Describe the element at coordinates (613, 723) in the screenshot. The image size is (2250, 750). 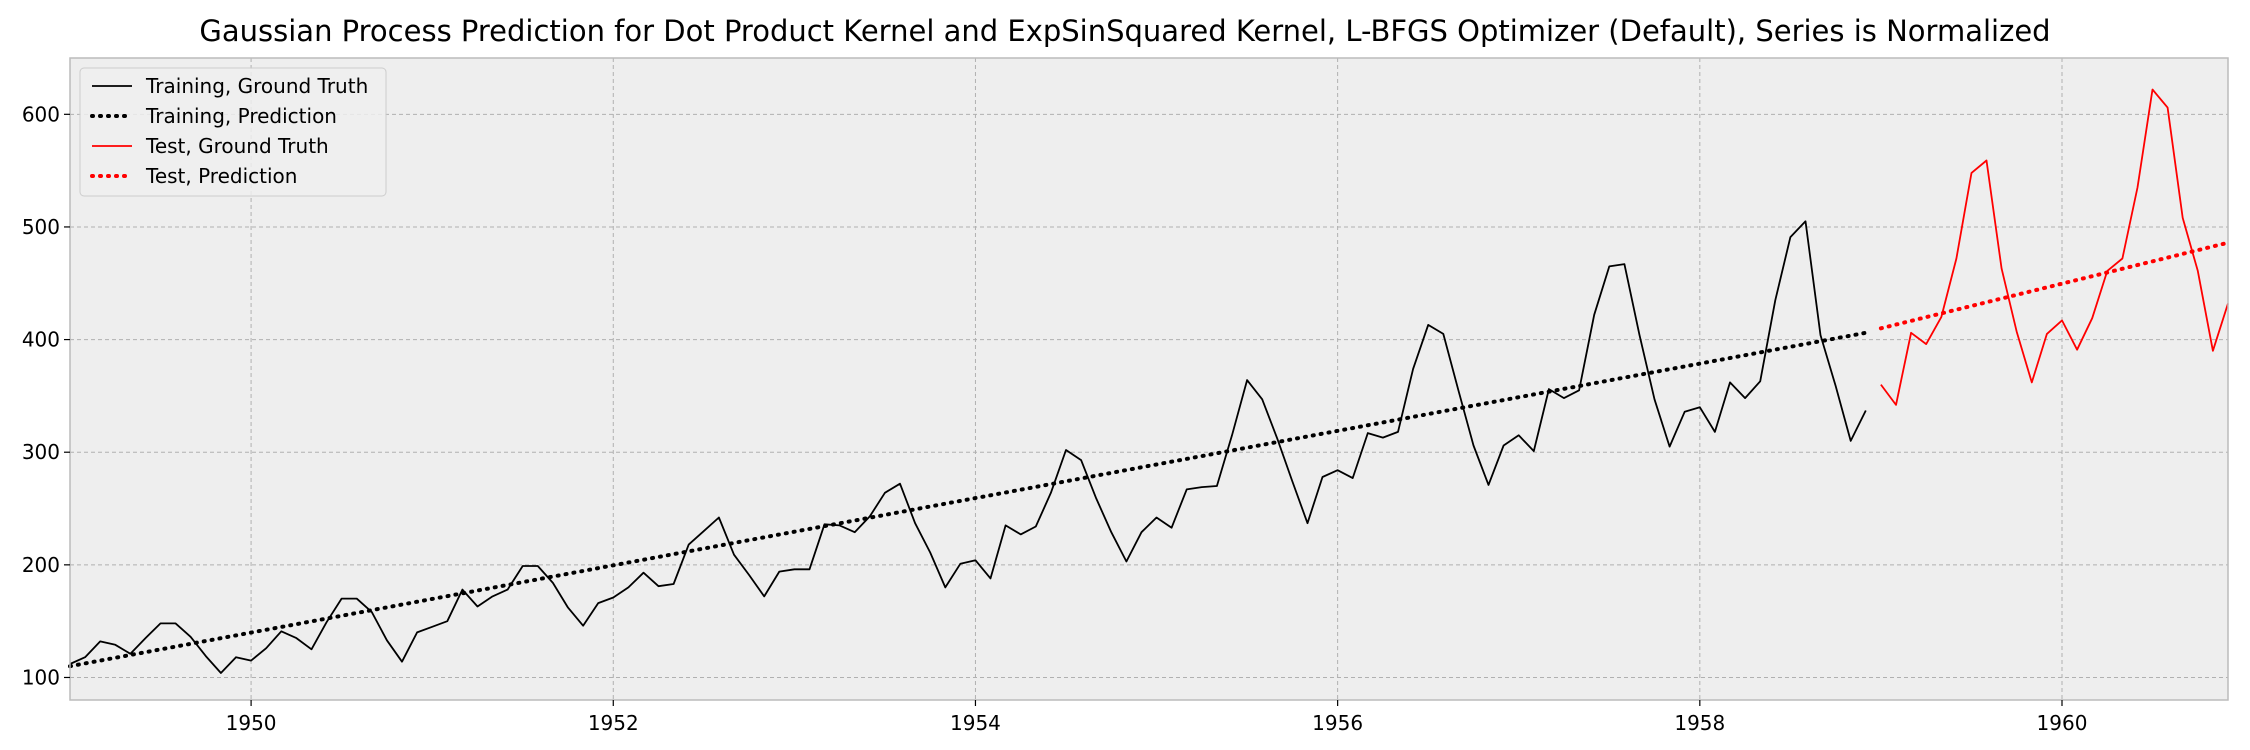
I see `x-tick-label: 1952` at that location.